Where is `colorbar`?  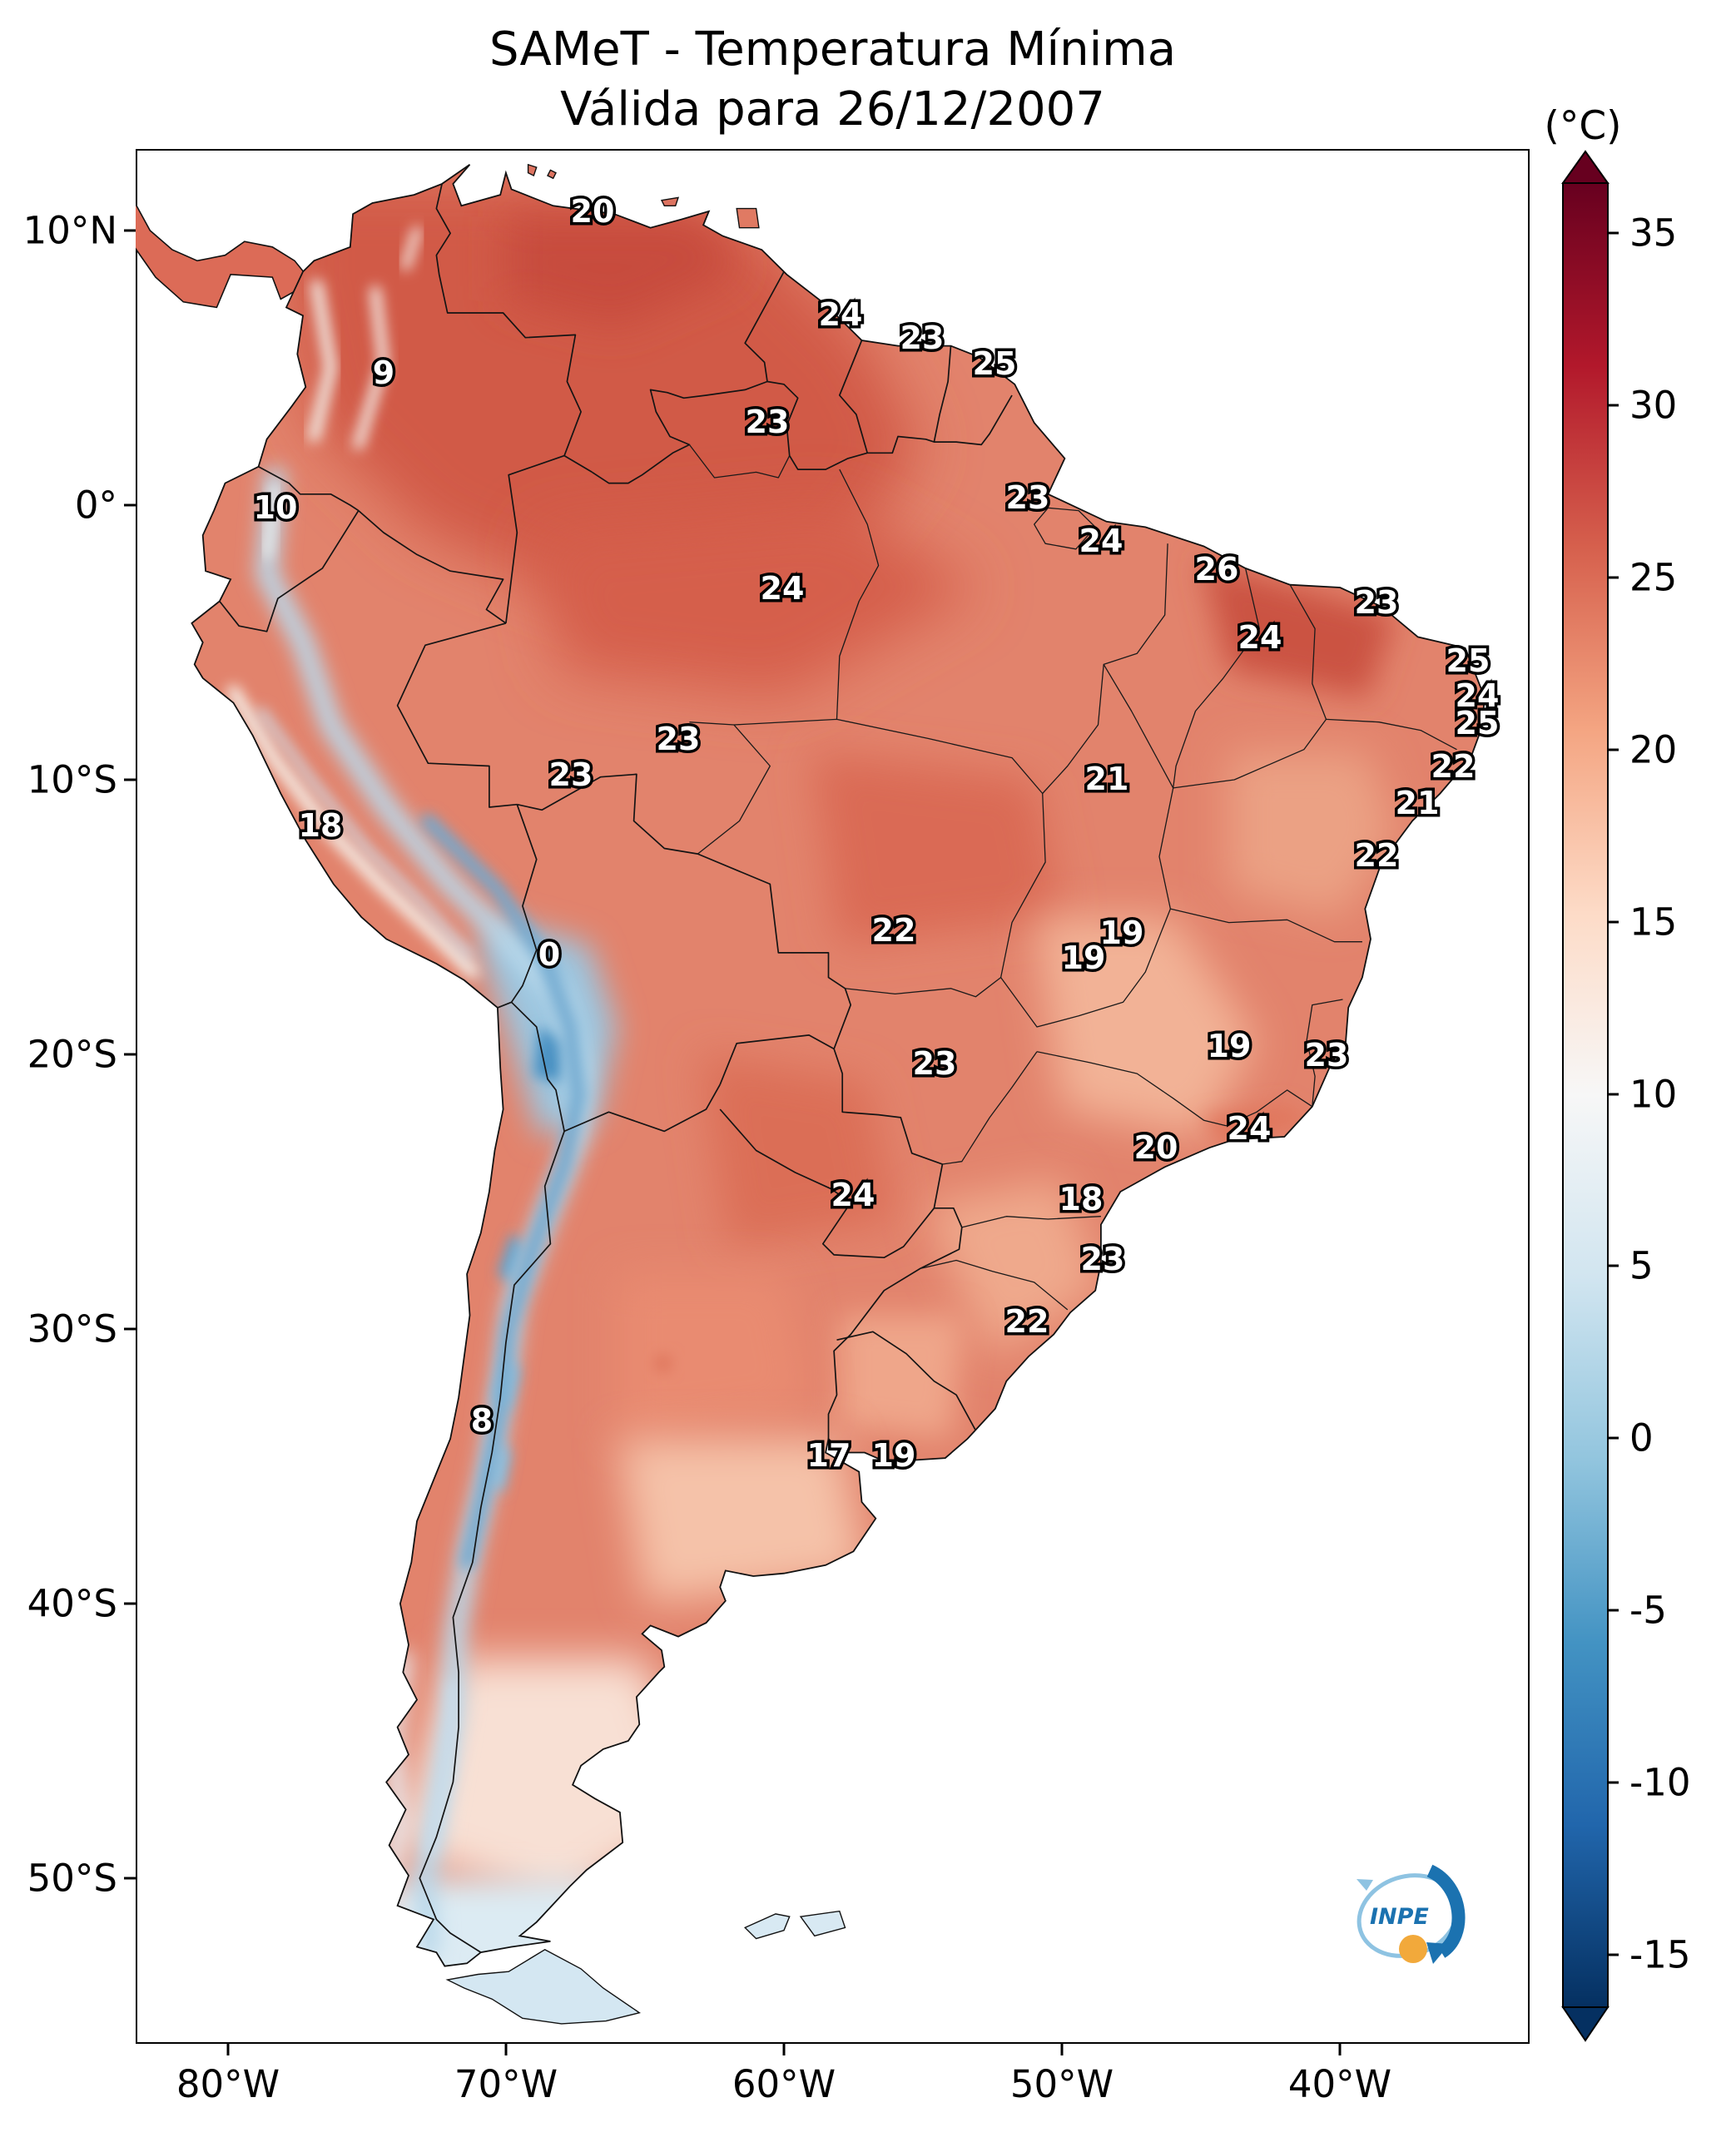
colorbar is located at coordinates (1585, 1096).